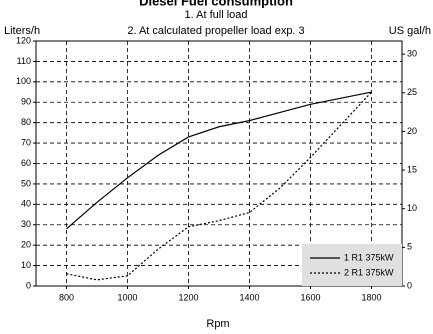 Image resolution: width=433 pixels, height=334 pixels. I want to click on chart-title: Diesel Fuel consumption, so click(216, 4).